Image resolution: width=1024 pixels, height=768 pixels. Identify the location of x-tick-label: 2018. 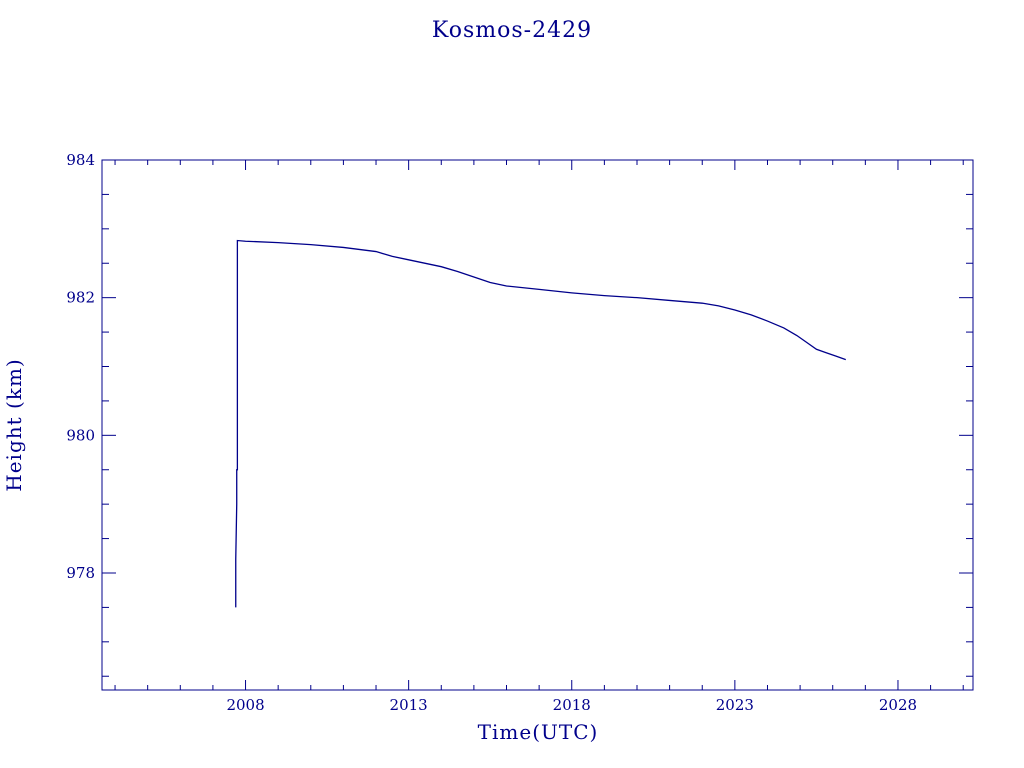
(572, 705).